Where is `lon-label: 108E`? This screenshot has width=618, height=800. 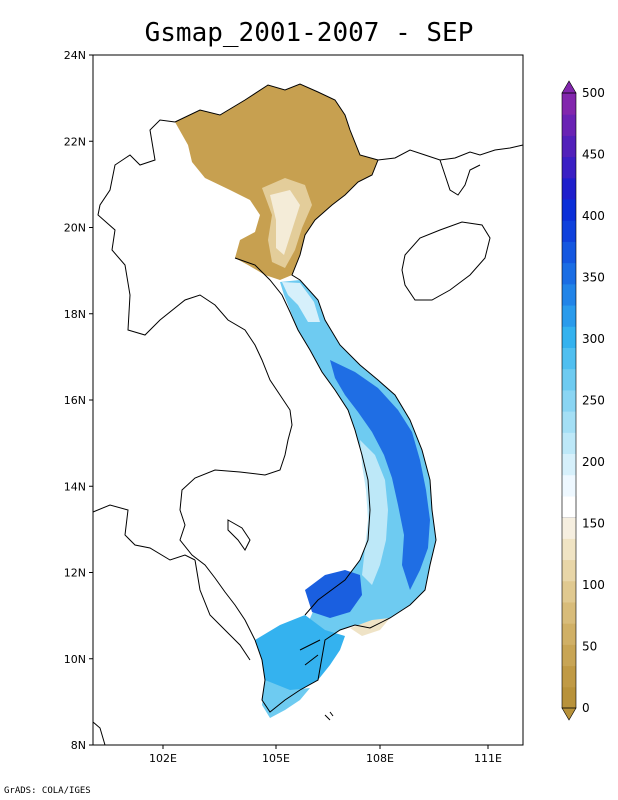 lon-label: 108E is located at coordinates (380, 758).